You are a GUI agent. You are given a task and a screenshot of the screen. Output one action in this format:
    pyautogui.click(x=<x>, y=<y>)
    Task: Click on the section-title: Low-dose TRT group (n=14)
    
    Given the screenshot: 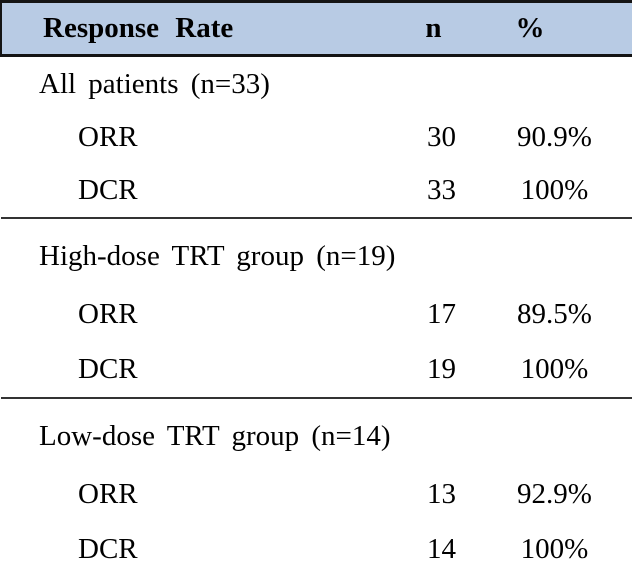 What is the action you would take?
    pyautogui.click(x=316, y=432)
    